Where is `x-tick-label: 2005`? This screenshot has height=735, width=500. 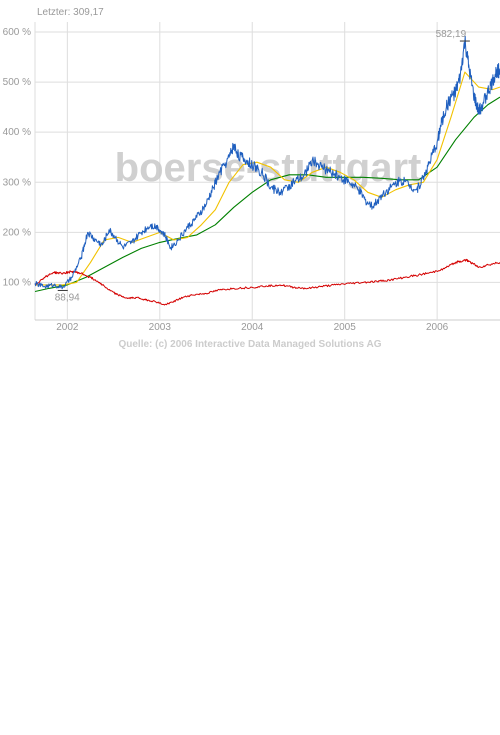
x-tick-label: 2005 is located at coordinates (345, 327).